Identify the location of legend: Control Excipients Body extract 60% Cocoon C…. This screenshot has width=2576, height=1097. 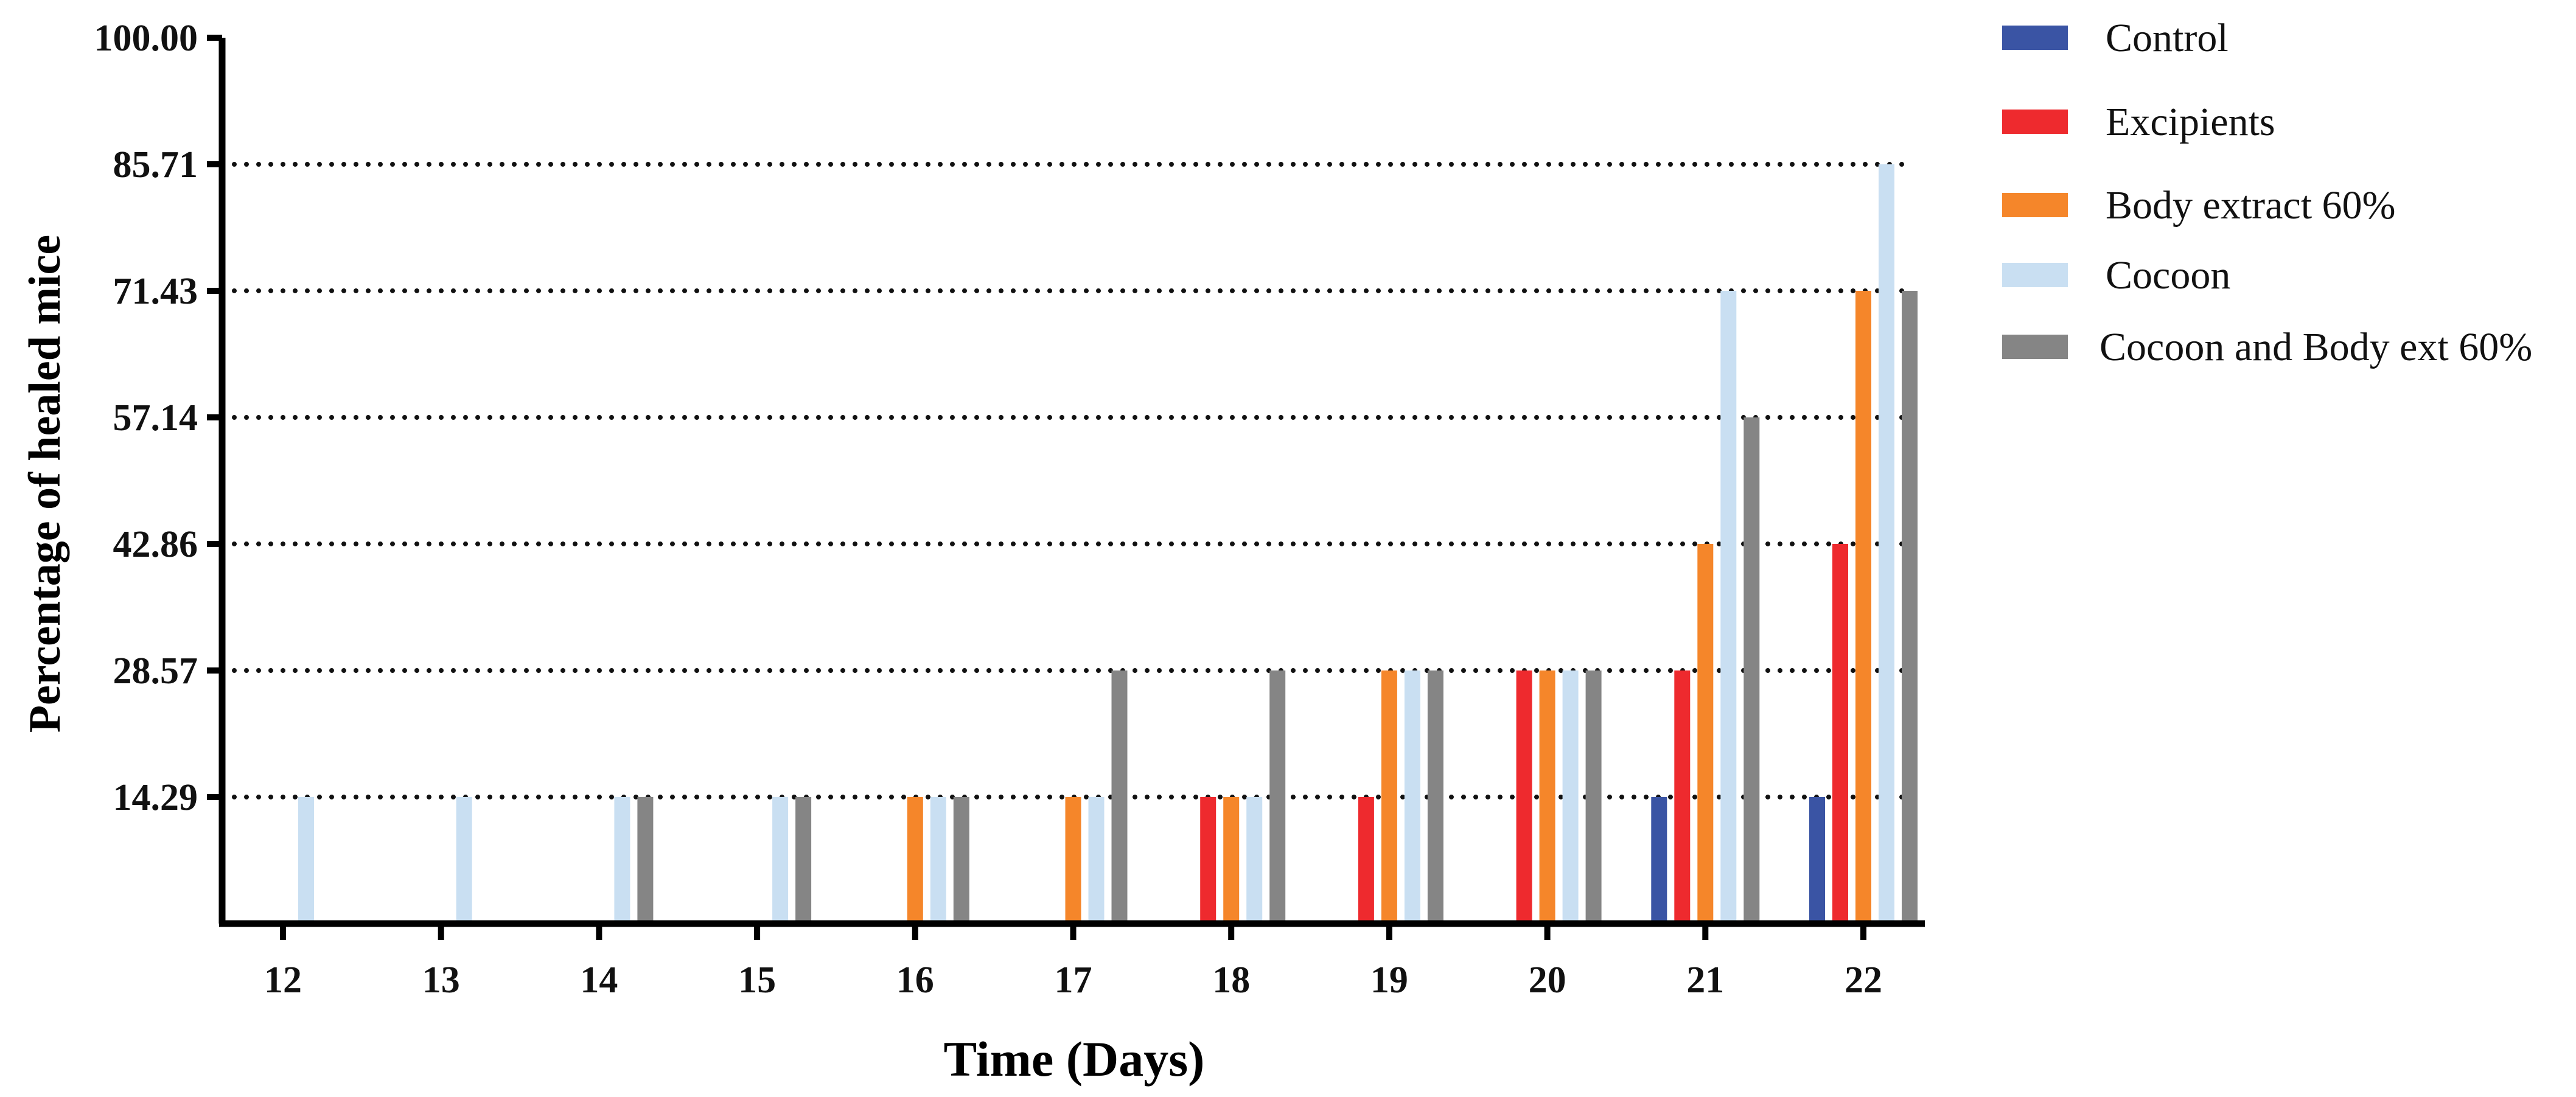
(2267, 192).